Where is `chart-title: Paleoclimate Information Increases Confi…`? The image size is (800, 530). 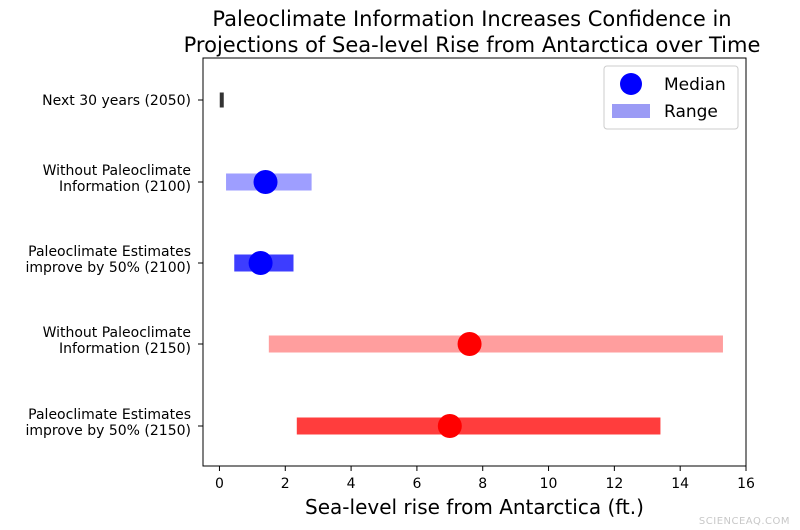 chart-title: Paleoclimate Information Increases Confi… is located at coordinates (472, 32).